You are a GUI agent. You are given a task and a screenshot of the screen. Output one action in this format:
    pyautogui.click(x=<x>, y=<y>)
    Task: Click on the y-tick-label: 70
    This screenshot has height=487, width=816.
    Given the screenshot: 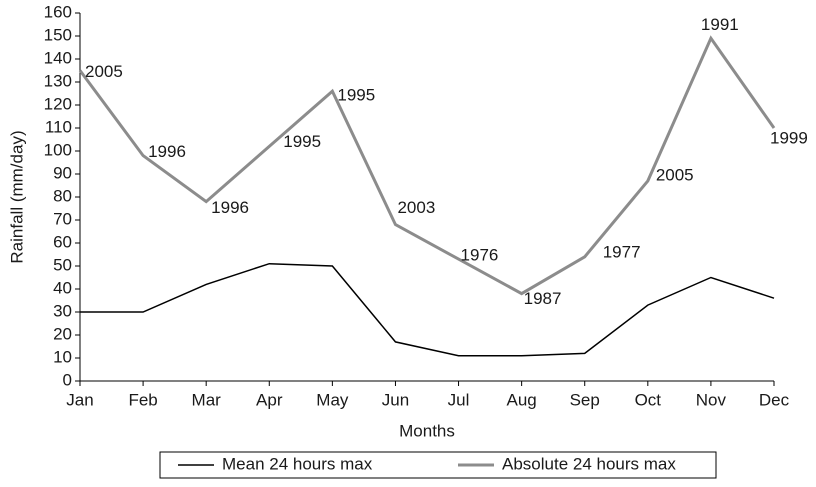 What is the action you would take?
    pyautogui.click(x=62, y=218)
    